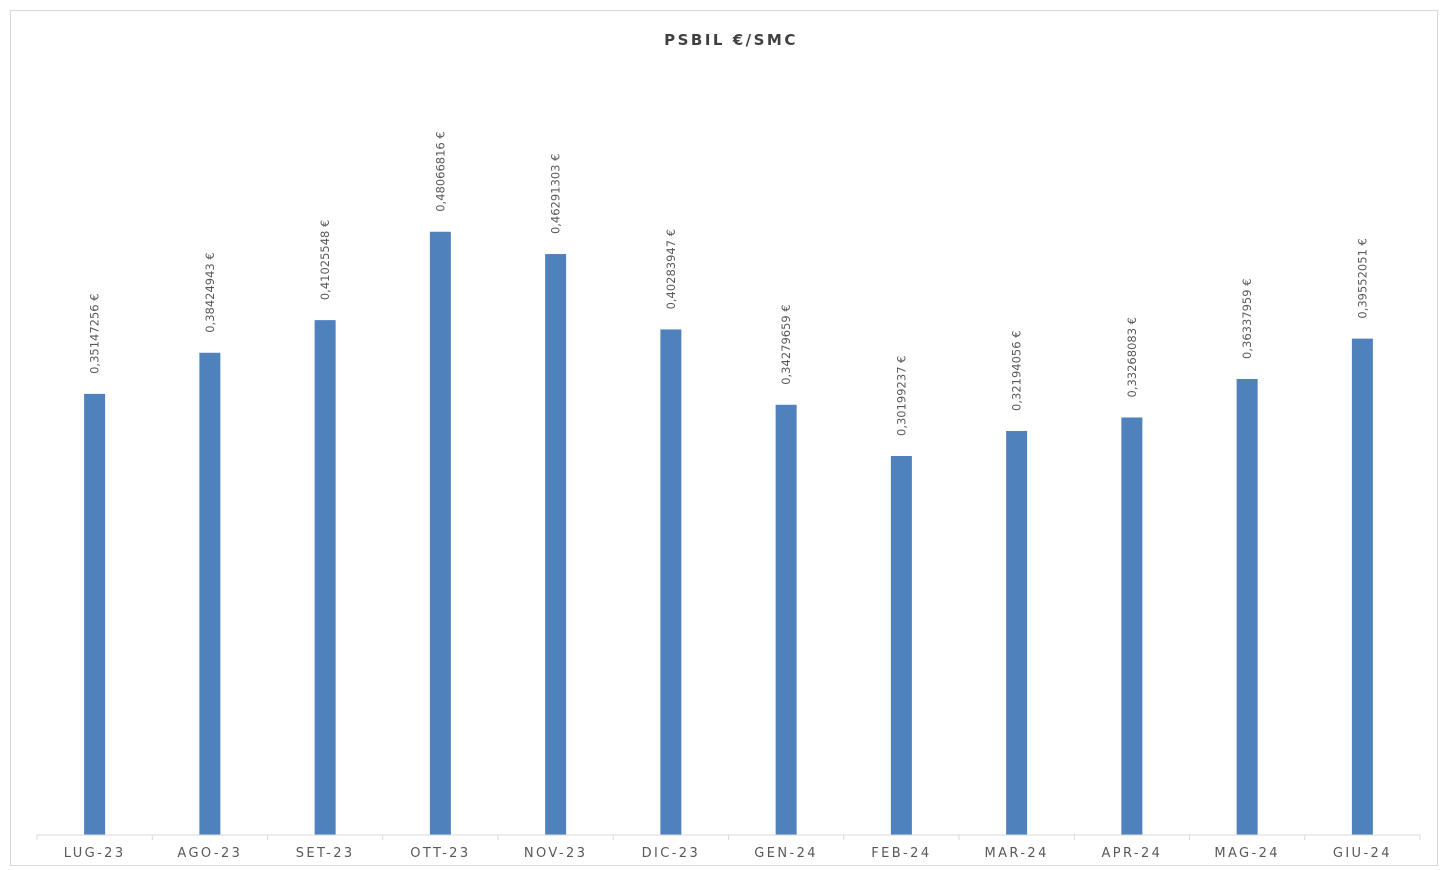 Image resolution: width=1440 pixels, height=870 pixels. Describe the element at coordinates (209, 853) in the screenshot. I see `x-tick-label: AGO-23` at that location.